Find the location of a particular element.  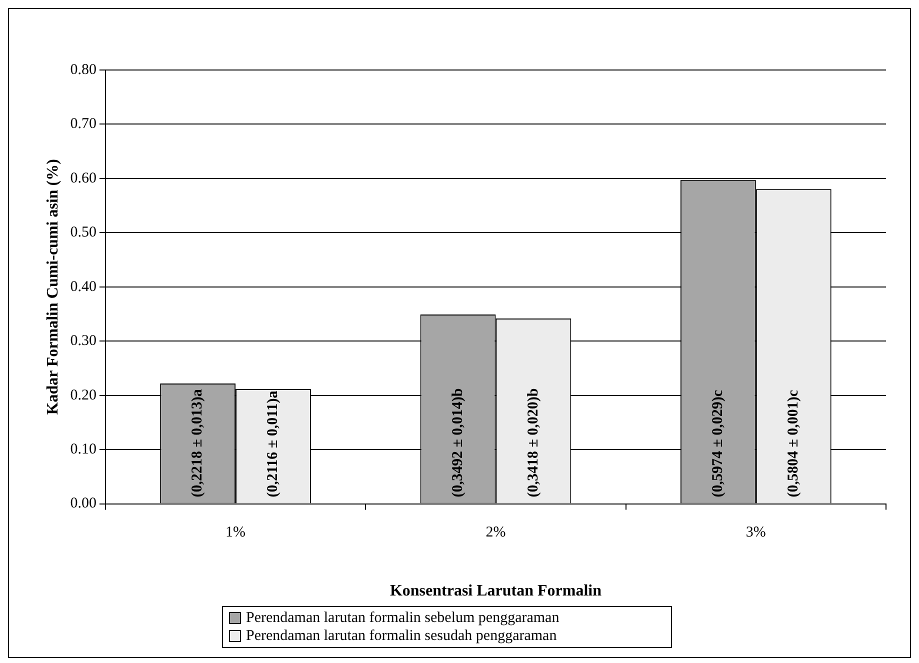

data-label: (0,5974 ± 0,029)c is located at coordinates (718, 444).